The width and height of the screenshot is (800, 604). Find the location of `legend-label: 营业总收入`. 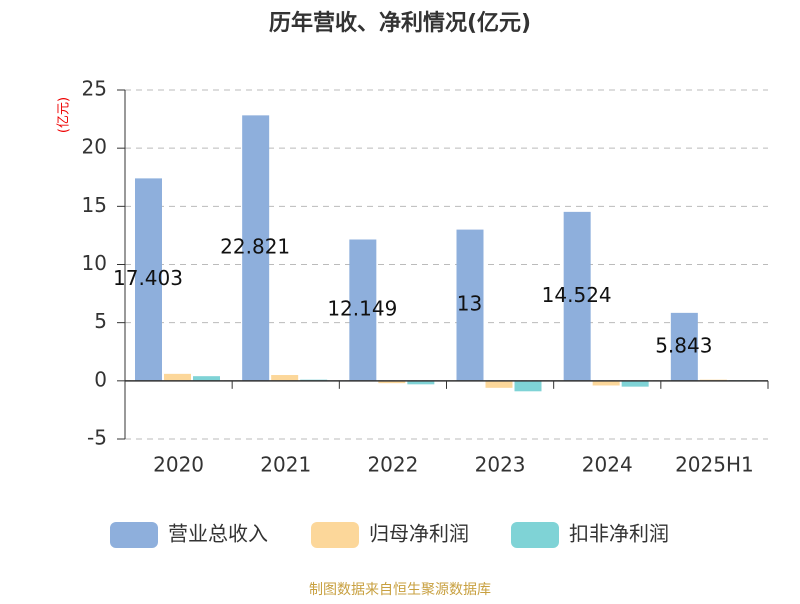

legend-label: 营业总收入 is located at coordinates (218, 534).